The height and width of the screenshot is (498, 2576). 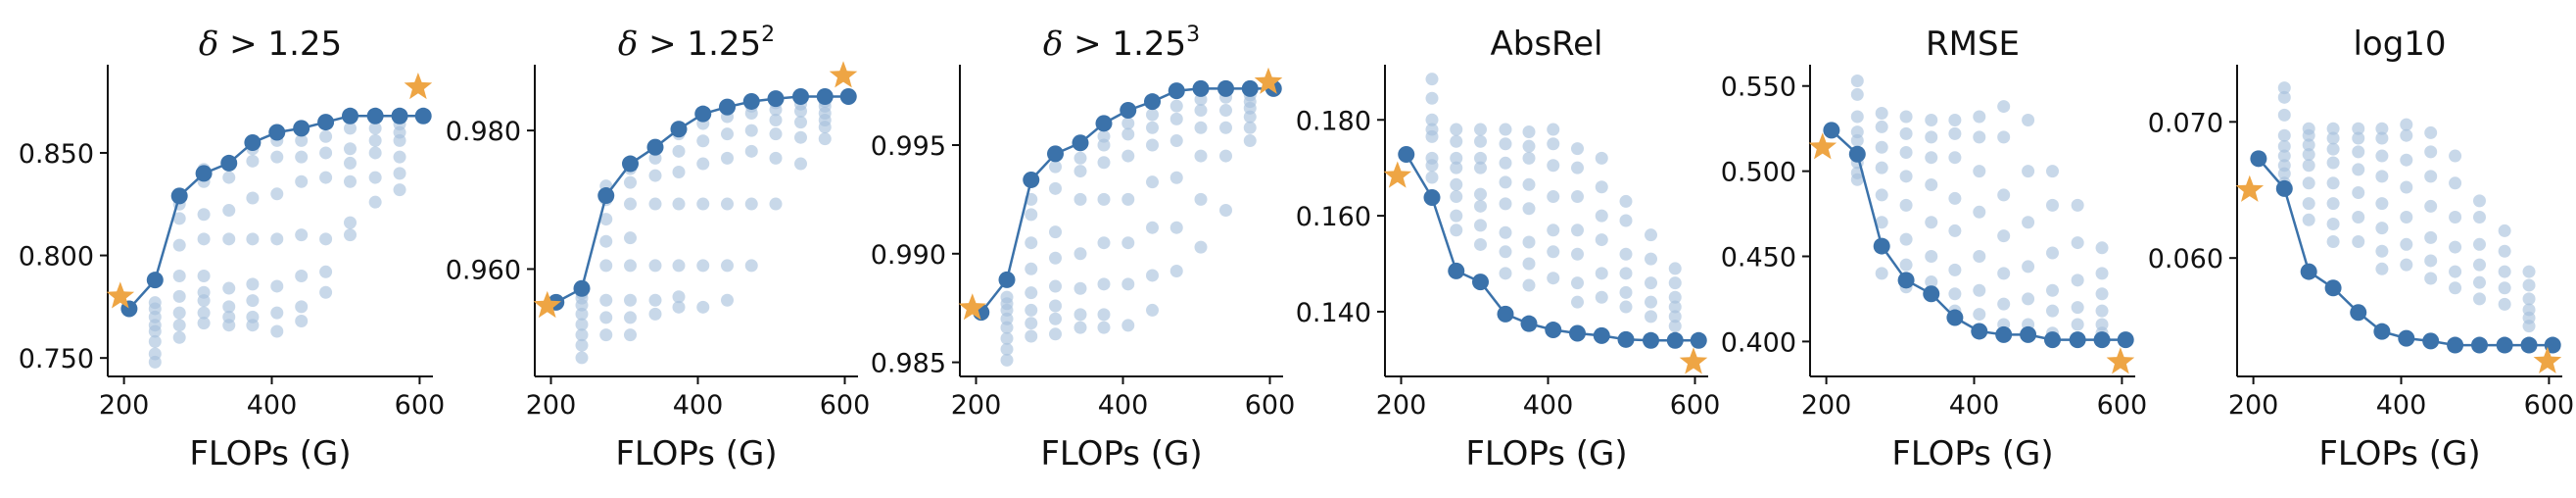 I want to click on x-tick-label: 600, so click(x=2549, y=405).